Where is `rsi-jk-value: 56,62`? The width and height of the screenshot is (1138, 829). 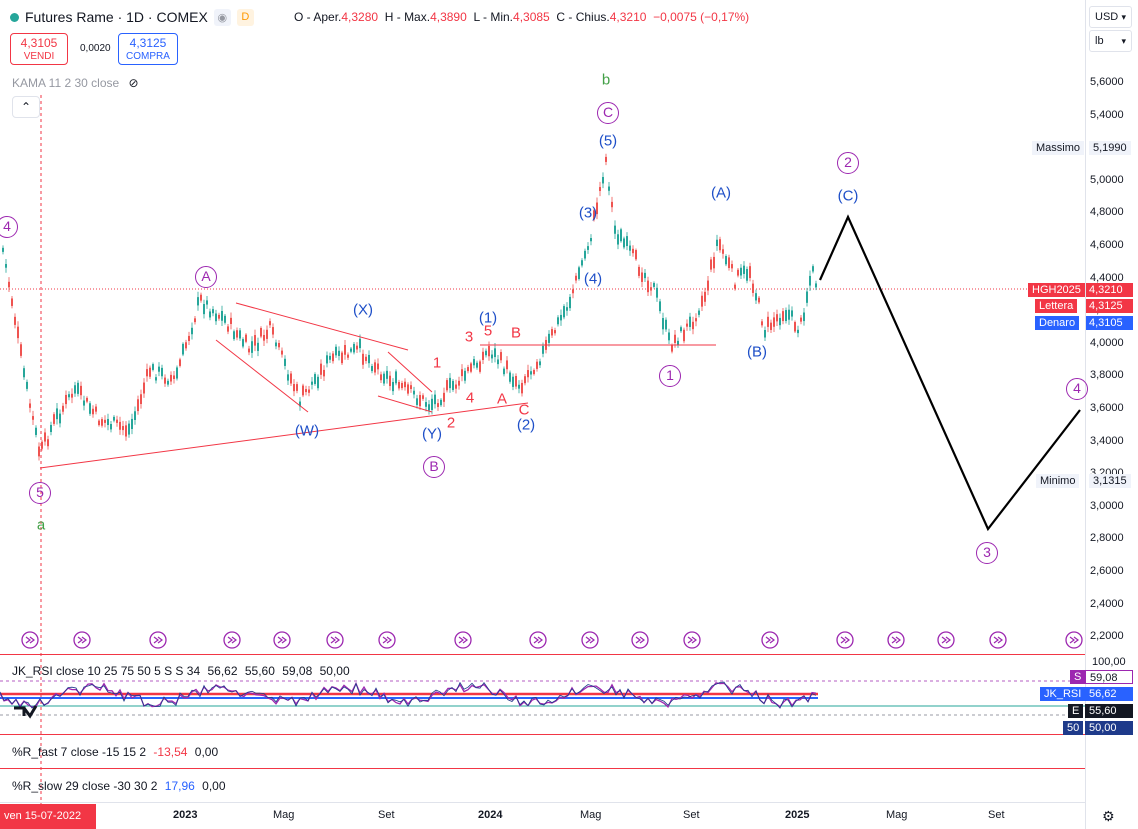
rsi-jk-value: 56,62 is located at coordinates (1109, 694).